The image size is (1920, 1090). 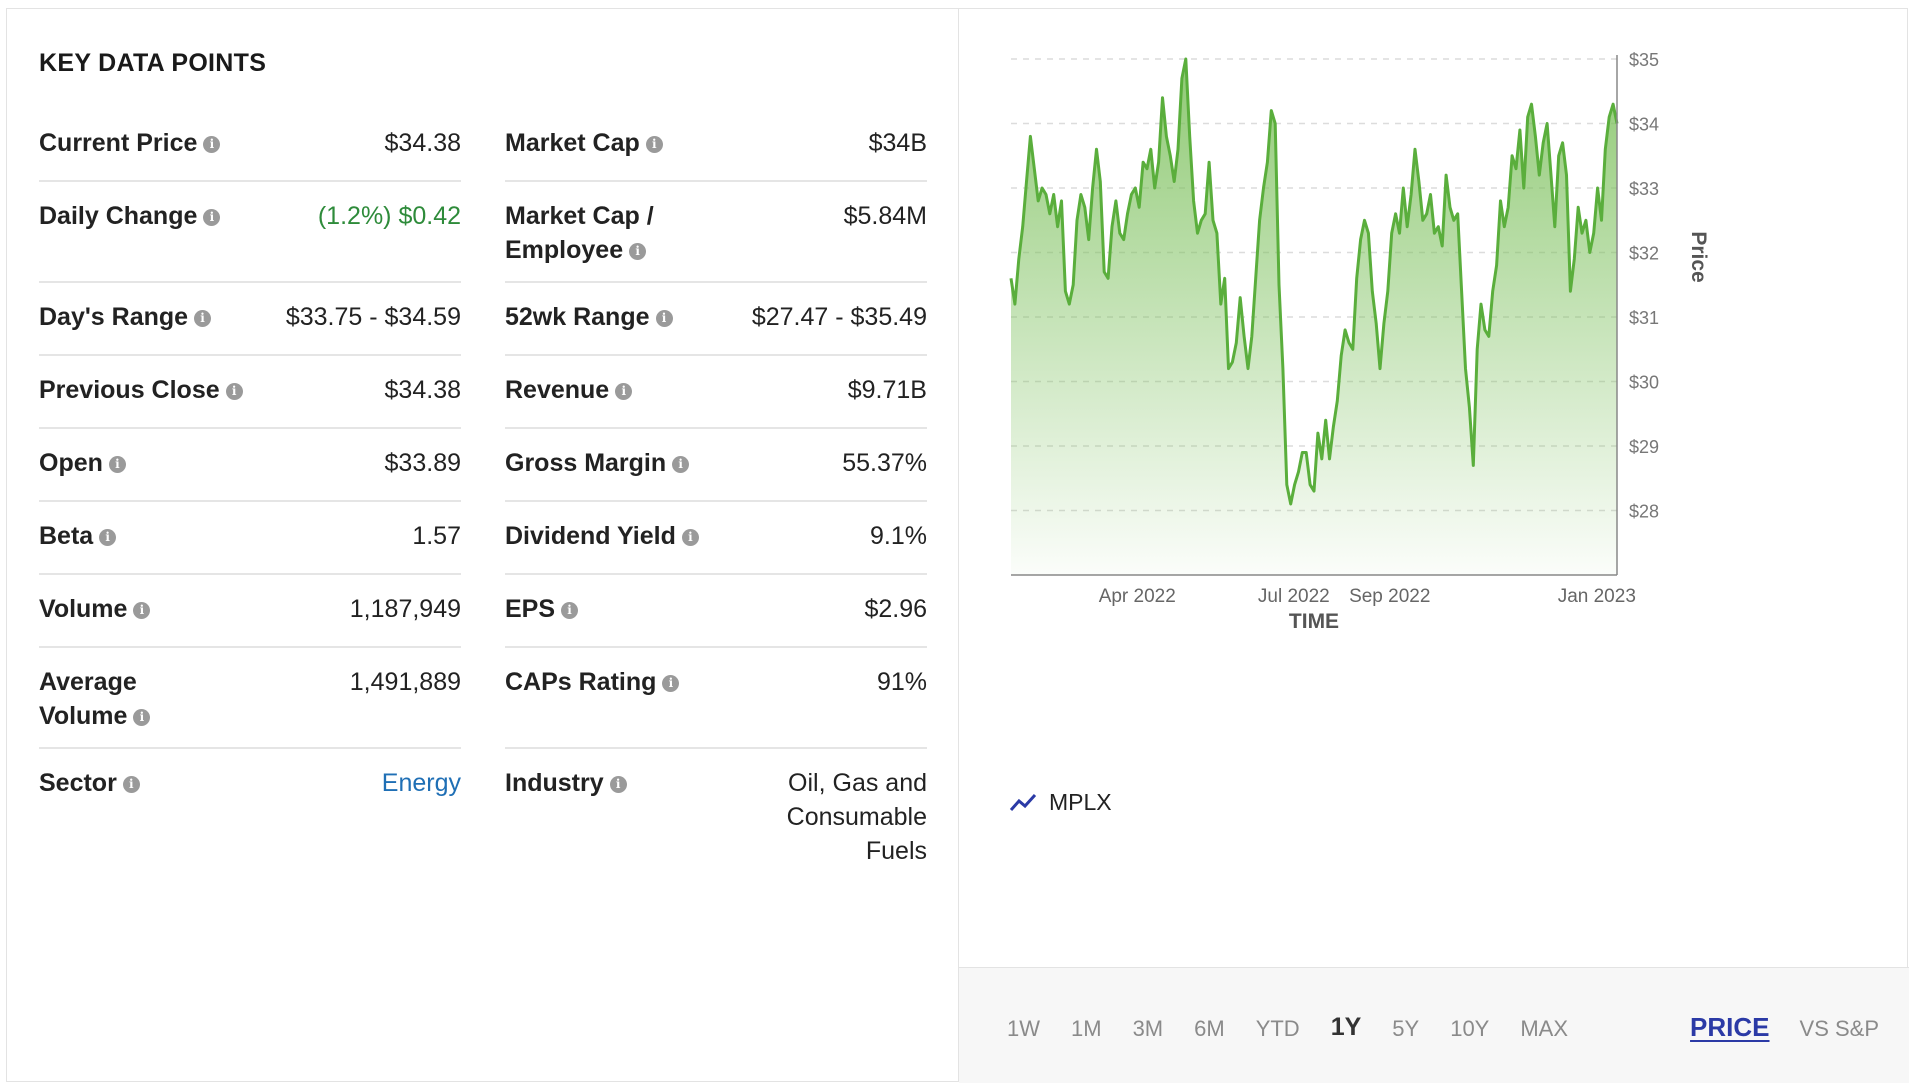 What do you see at coordinates (1277, 1028) in the screenshot?
I see `range-button-ytd: YTD` at bounding box center [1277, 1028].